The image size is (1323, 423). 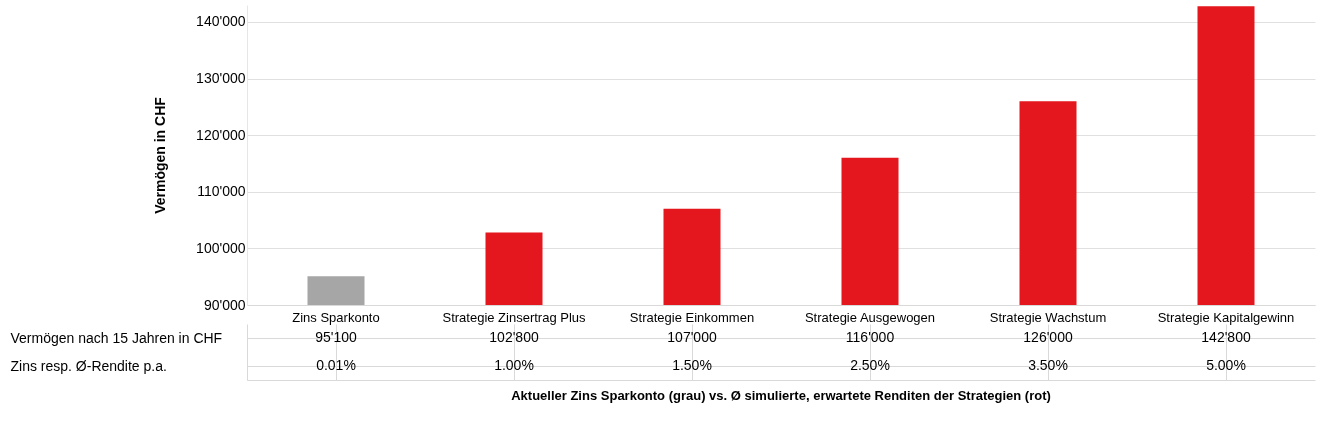 What do you see at coordinates (221, 191) in the screenshot?
I see `y-tick-label: 110'000` at bounding box center [221, 191].